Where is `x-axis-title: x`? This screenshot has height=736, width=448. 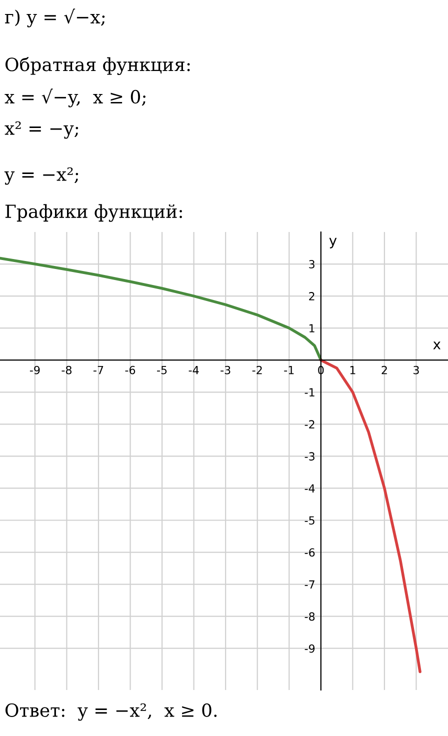
x-axis-title: x is located at coordinates (437, 346).